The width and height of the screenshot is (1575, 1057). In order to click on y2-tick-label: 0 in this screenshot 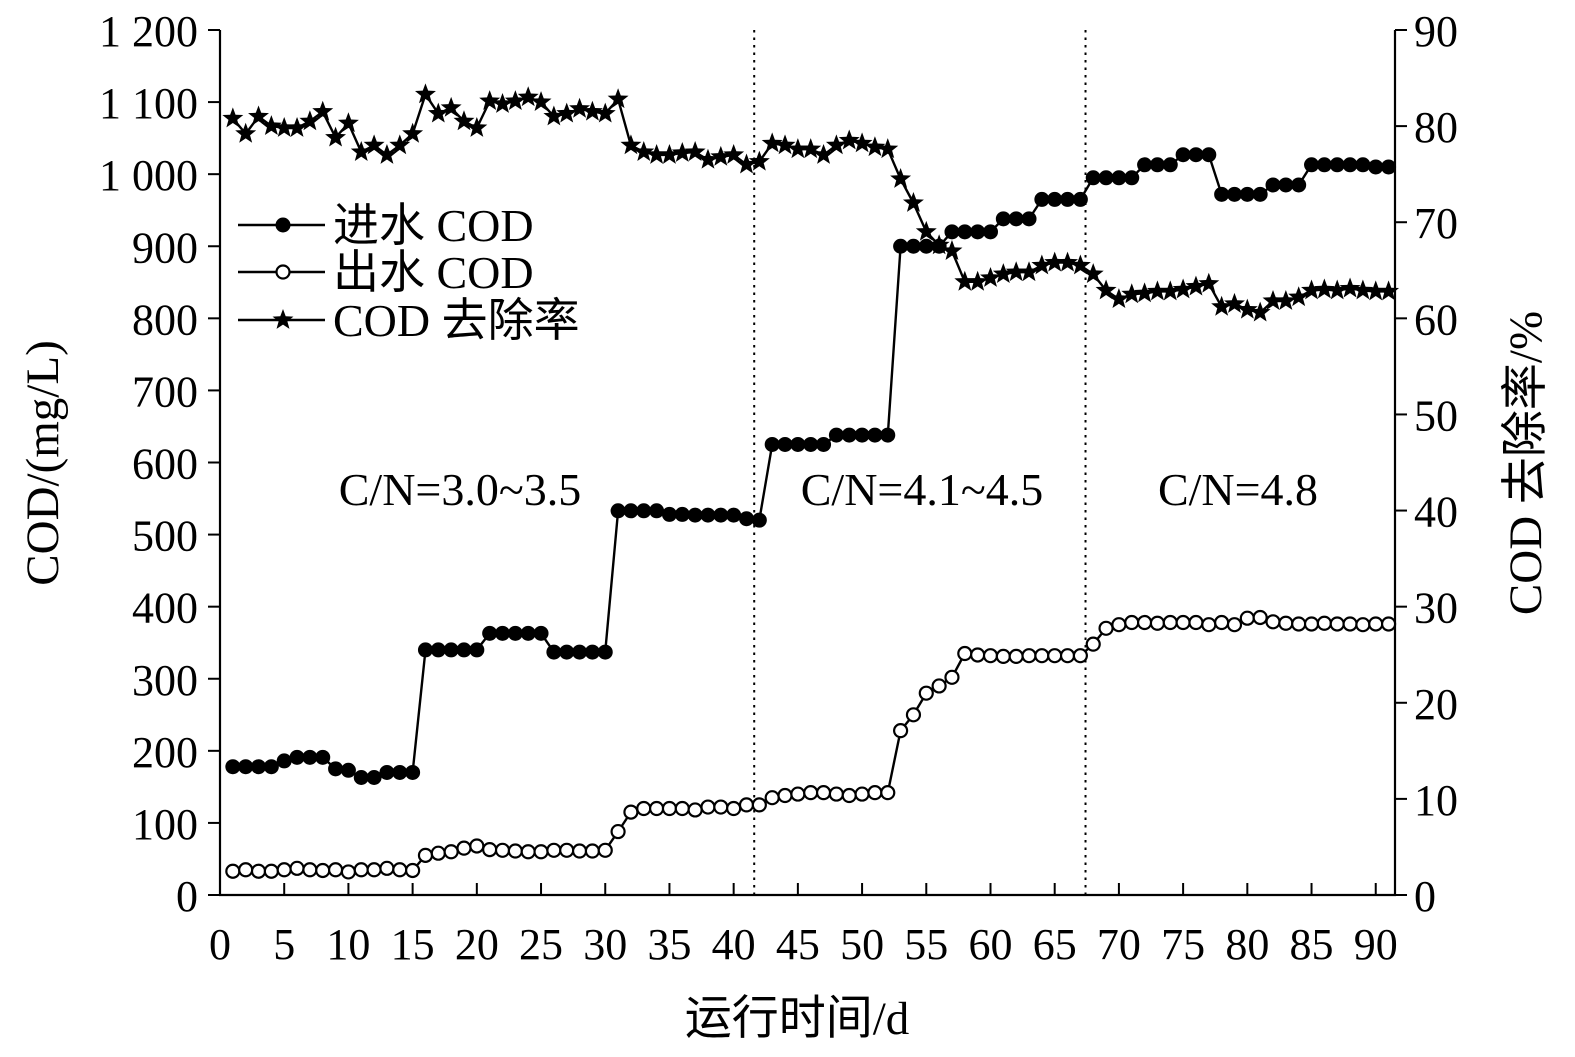, I will do `click(1425, 896)`.